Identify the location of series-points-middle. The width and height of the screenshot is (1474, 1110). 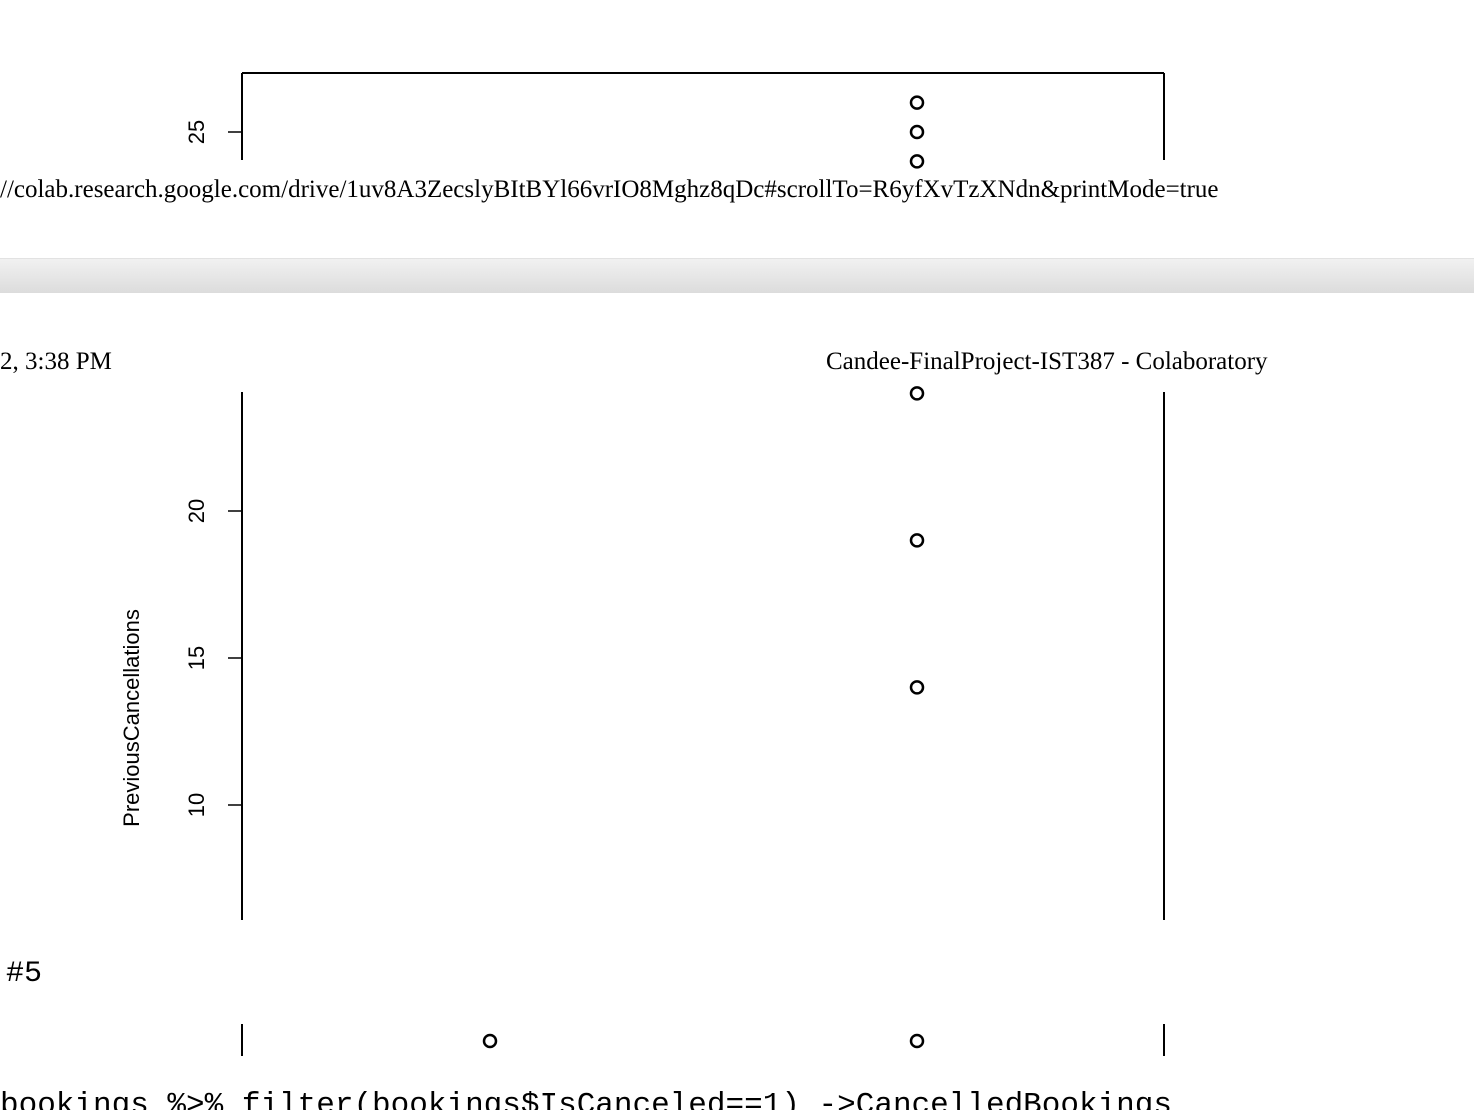
(917, 540).